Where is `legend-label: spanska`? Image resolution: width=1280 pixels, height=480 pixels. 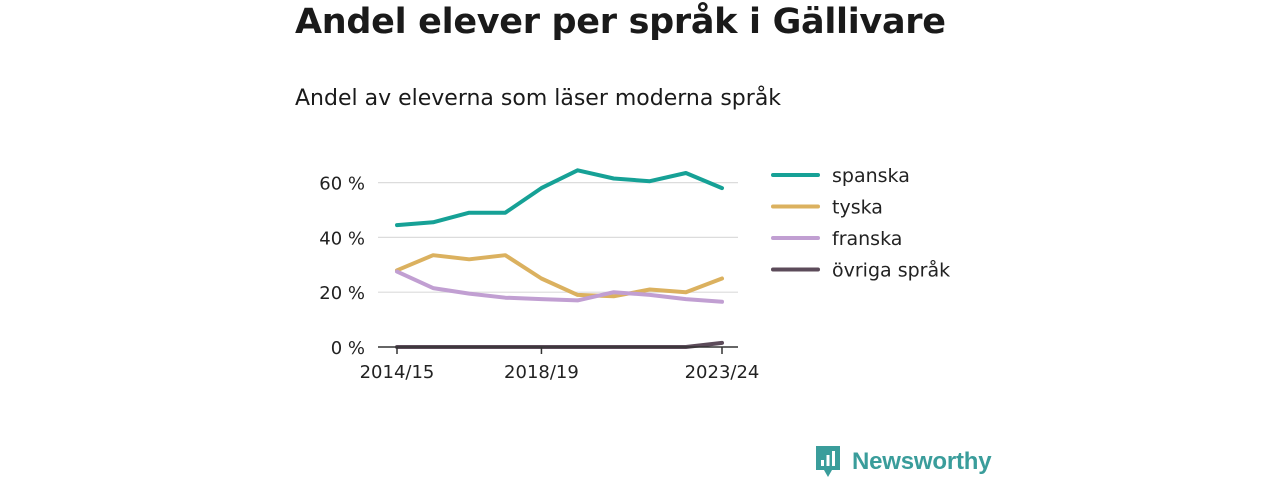
legend-label: spanska is located at coordinates (871, 176).